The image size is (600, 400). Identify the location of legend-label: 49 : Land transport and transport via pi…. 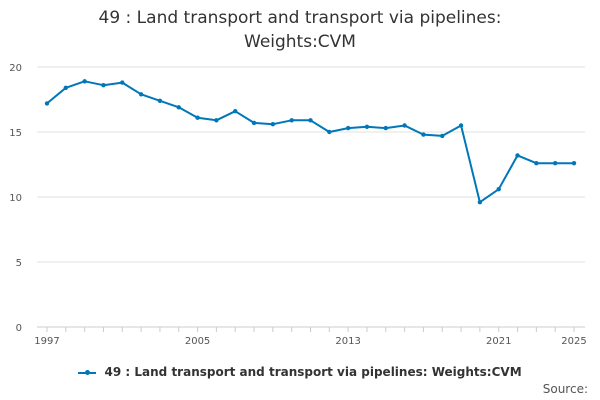
(313, 372).